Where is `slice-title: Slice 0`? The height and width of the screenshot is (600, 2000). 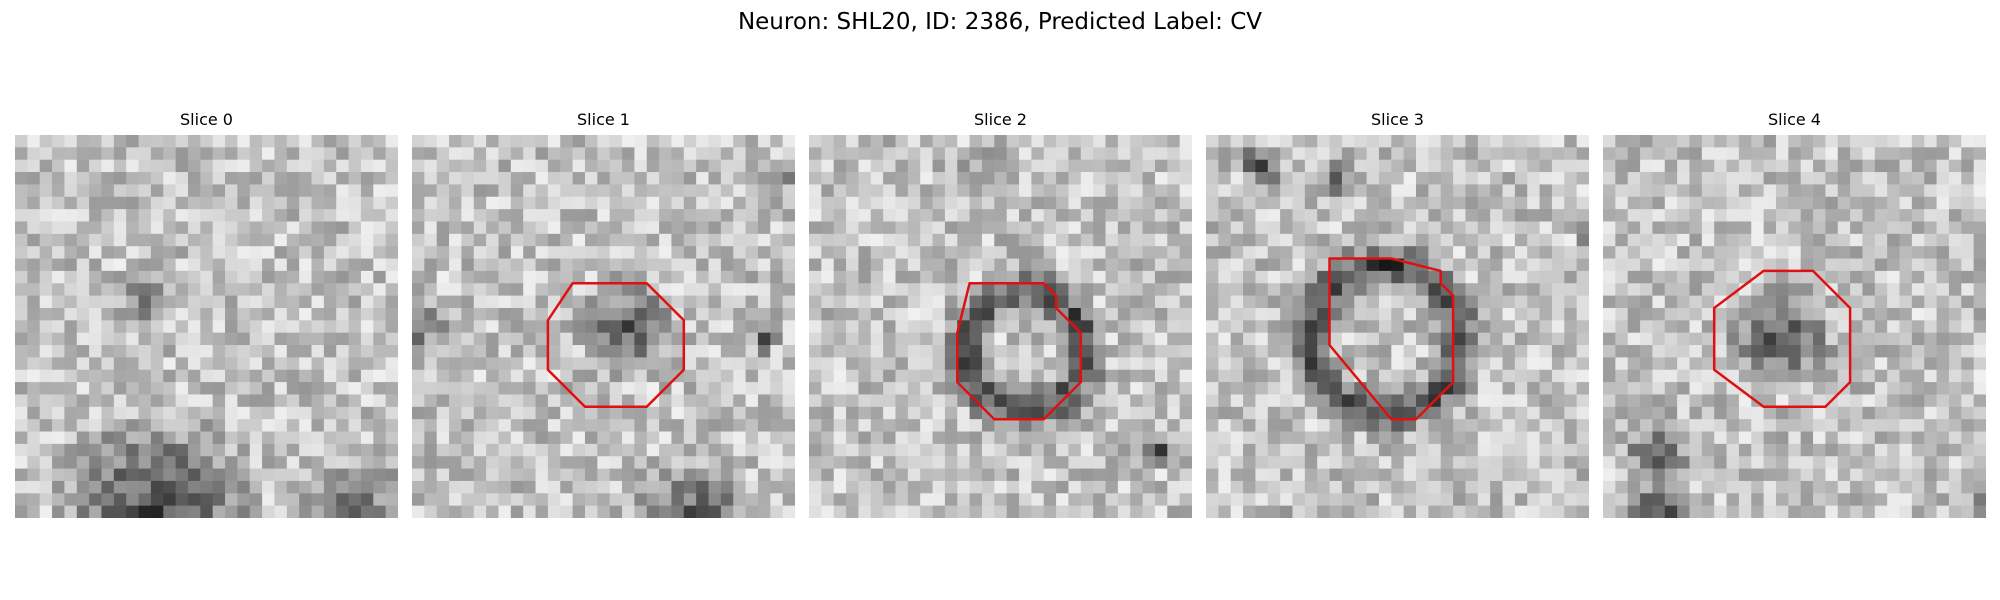
slice-title: Slice 0 is located at coordinates (206, 119).